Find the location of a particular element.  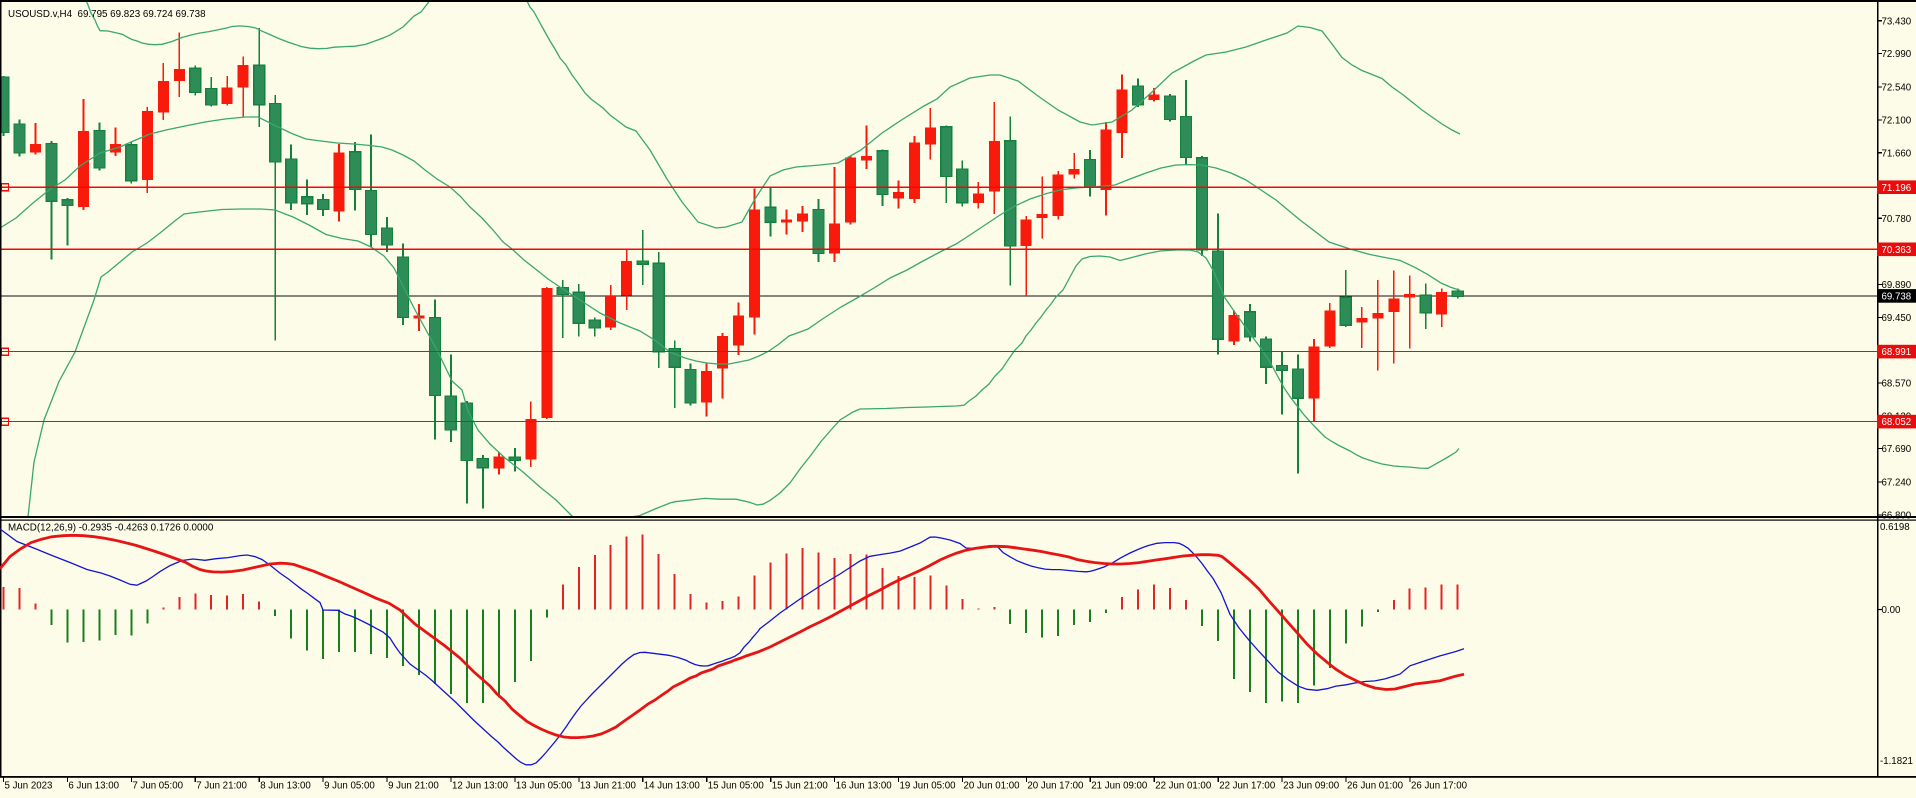

svg-text: 72.540 is located at coordinates (1897, 88).